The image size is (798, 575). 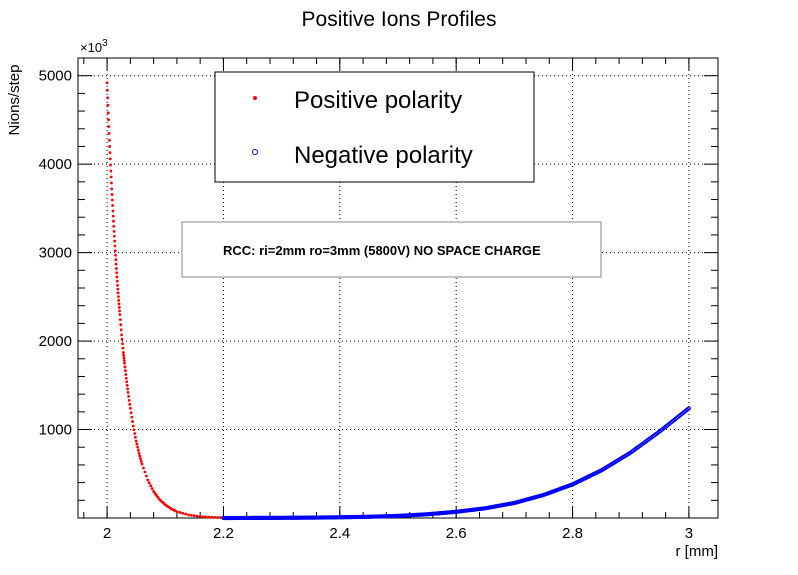 What do you see at coordinates (383, 155) in the screenshot?
I see `legend-label-negative: Negative polarity` at bounding box center [383, 155].